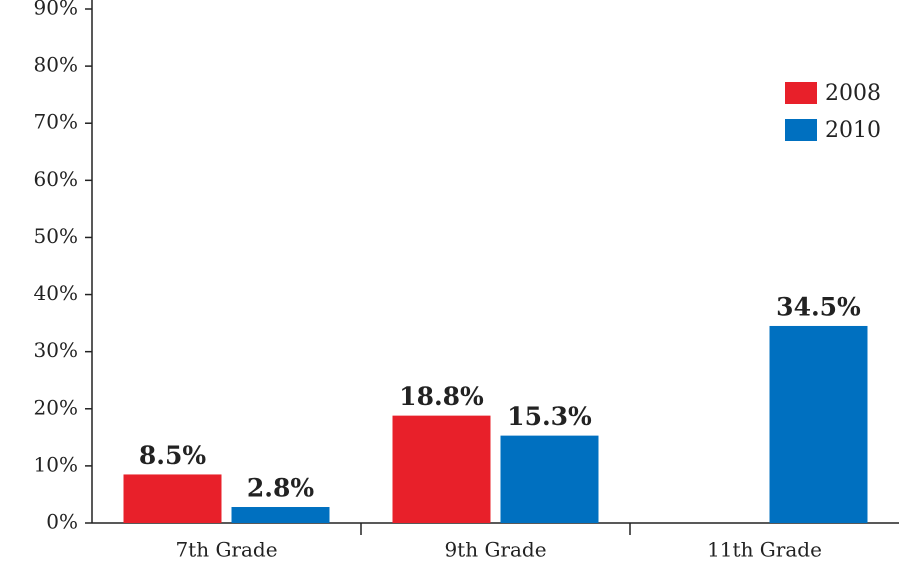 This screenshot has height=562, width=899. I want to click on data-label: 18.8%, so click(441, 396).